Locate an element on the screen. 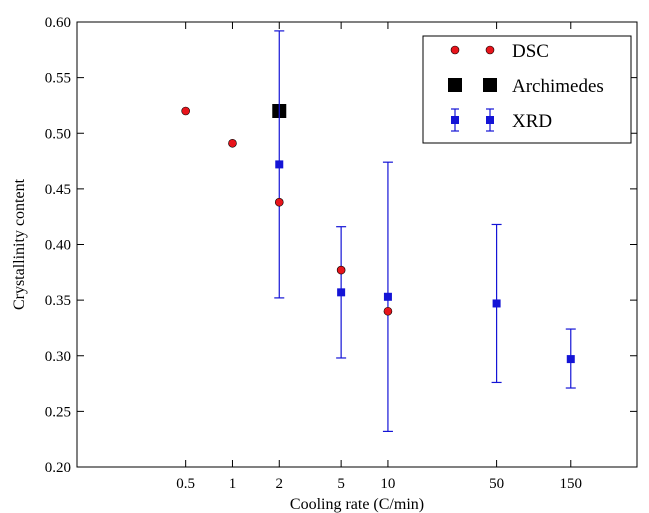 This screenshot has height=513, width=649. y-tick-label: 0.30 is located at coordinates (58, 357).